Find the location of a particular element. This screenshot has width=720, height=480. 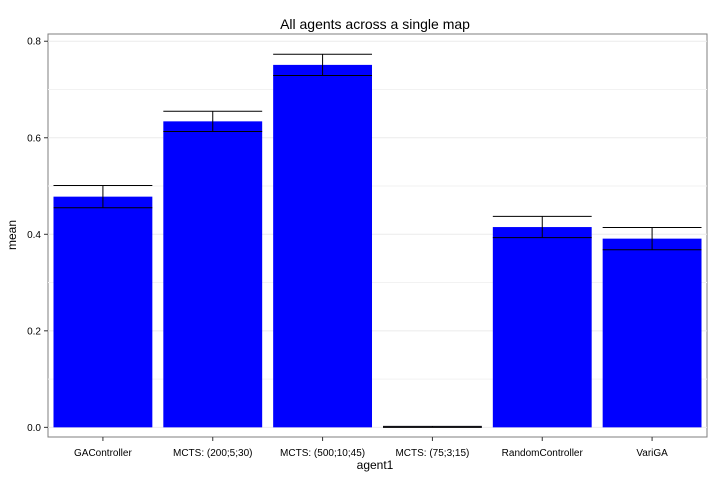

chart-title: All agents across a single map is located at coordinates (375, 24).